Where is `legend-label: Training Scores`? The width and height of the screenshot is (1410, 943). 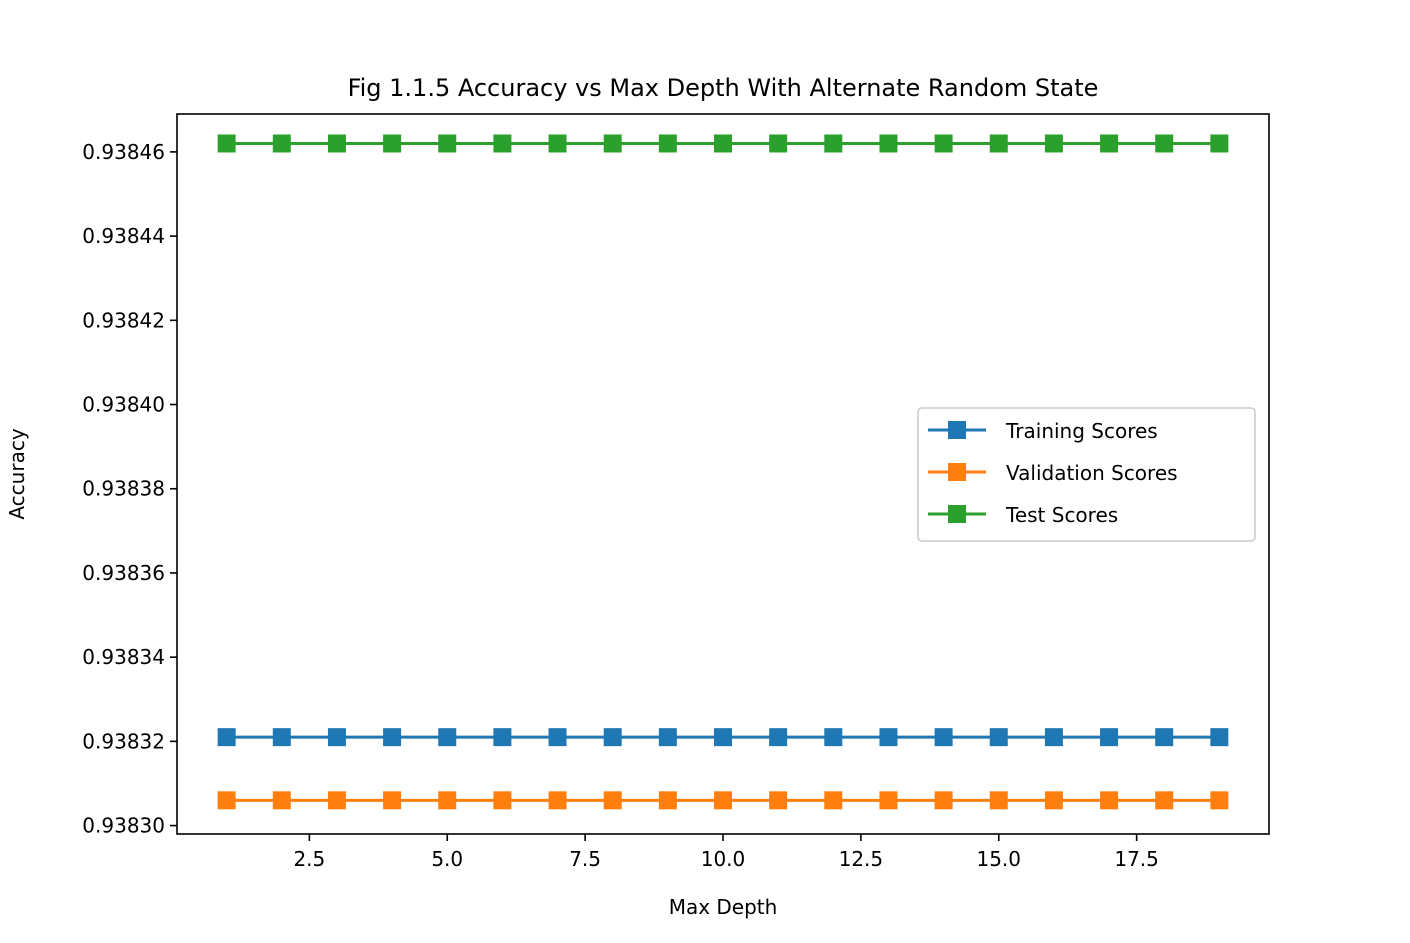
legend-label: Training Scores is located at coordinates (1081, 431).